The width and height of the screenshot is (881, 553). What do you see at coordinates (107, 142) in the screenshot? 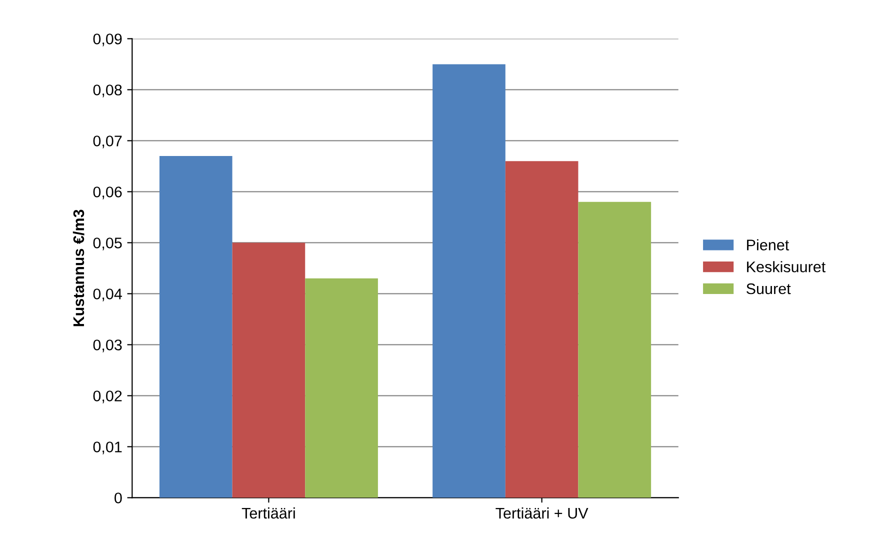
I see `y-tick-label: 0,07` at bounding box center [107, 142].